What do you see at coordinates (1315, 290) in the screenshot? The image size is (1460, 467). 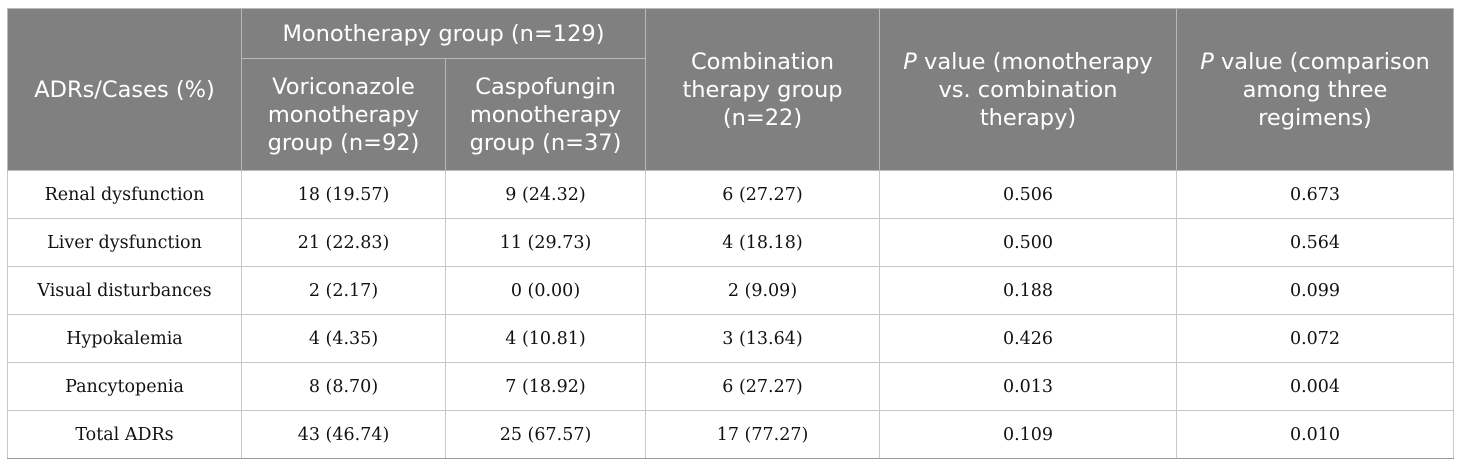 I see `cell-p-three-regimens: 0.099` at bounding box center [1315, 290].